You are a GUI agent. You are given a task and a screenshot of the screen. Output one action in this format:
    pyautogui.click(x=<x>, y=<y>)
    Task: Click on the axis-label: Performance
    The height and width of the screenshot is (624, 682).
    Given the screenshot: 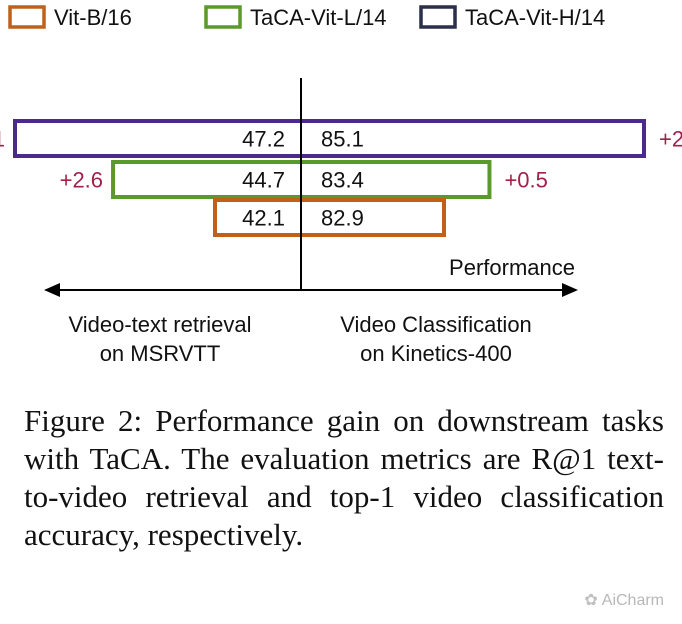 What is the action you would take?
    pyautogui.click(x=512, y=267)
    